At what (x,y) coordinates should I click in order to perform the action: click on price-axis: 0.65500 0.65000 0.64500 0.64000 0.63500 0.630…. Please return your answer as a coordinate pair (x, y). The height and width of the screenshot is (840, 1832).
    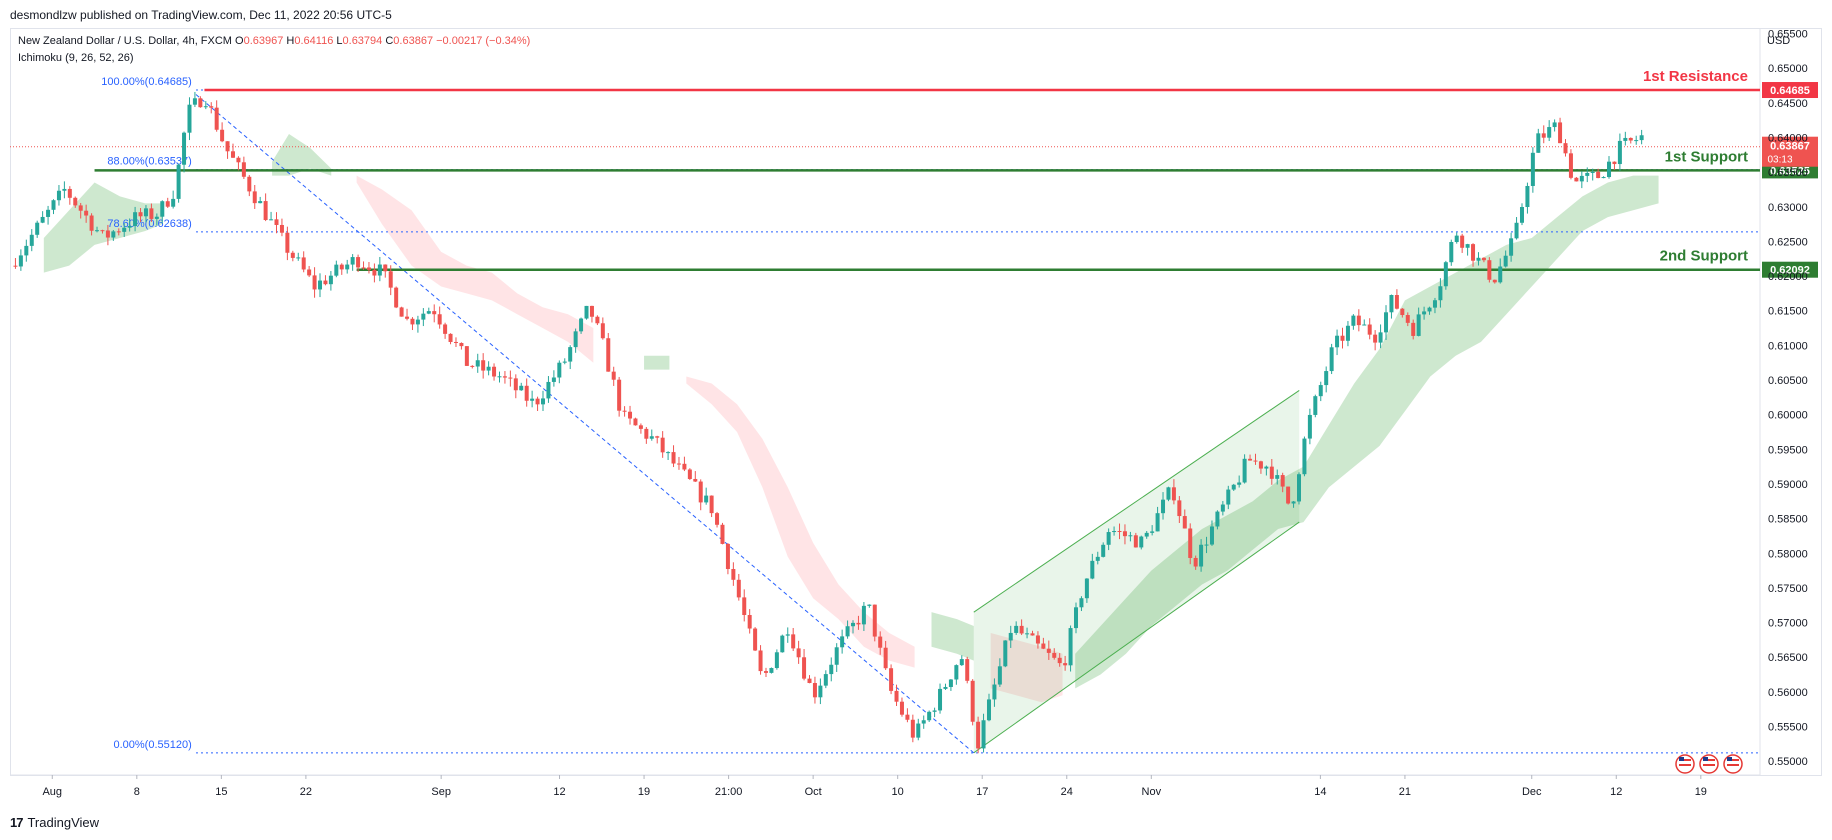
    Looking at the image, I should click on (1788, 399).